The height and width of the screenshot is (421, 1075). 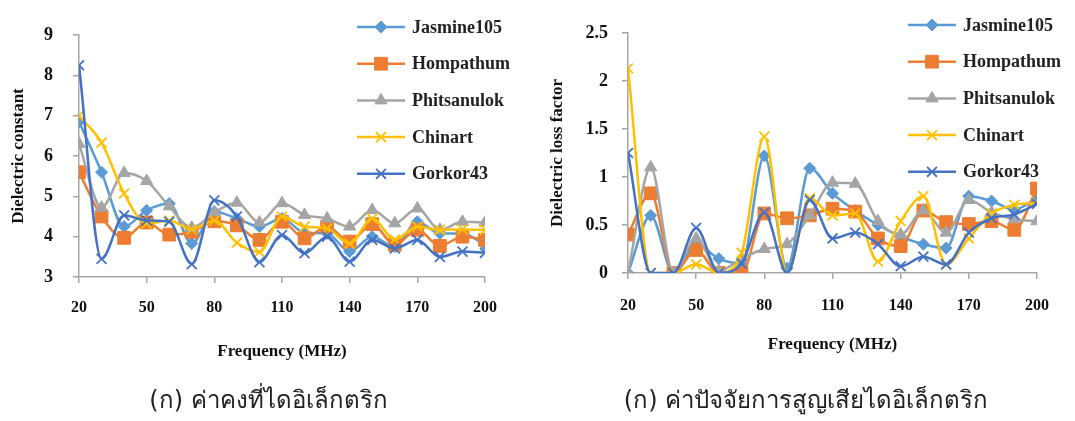 What do you see at coordinates (596, 31) in the screenshot?
I see `y-tick-label: 2.5` at bounding box center [596, 31].